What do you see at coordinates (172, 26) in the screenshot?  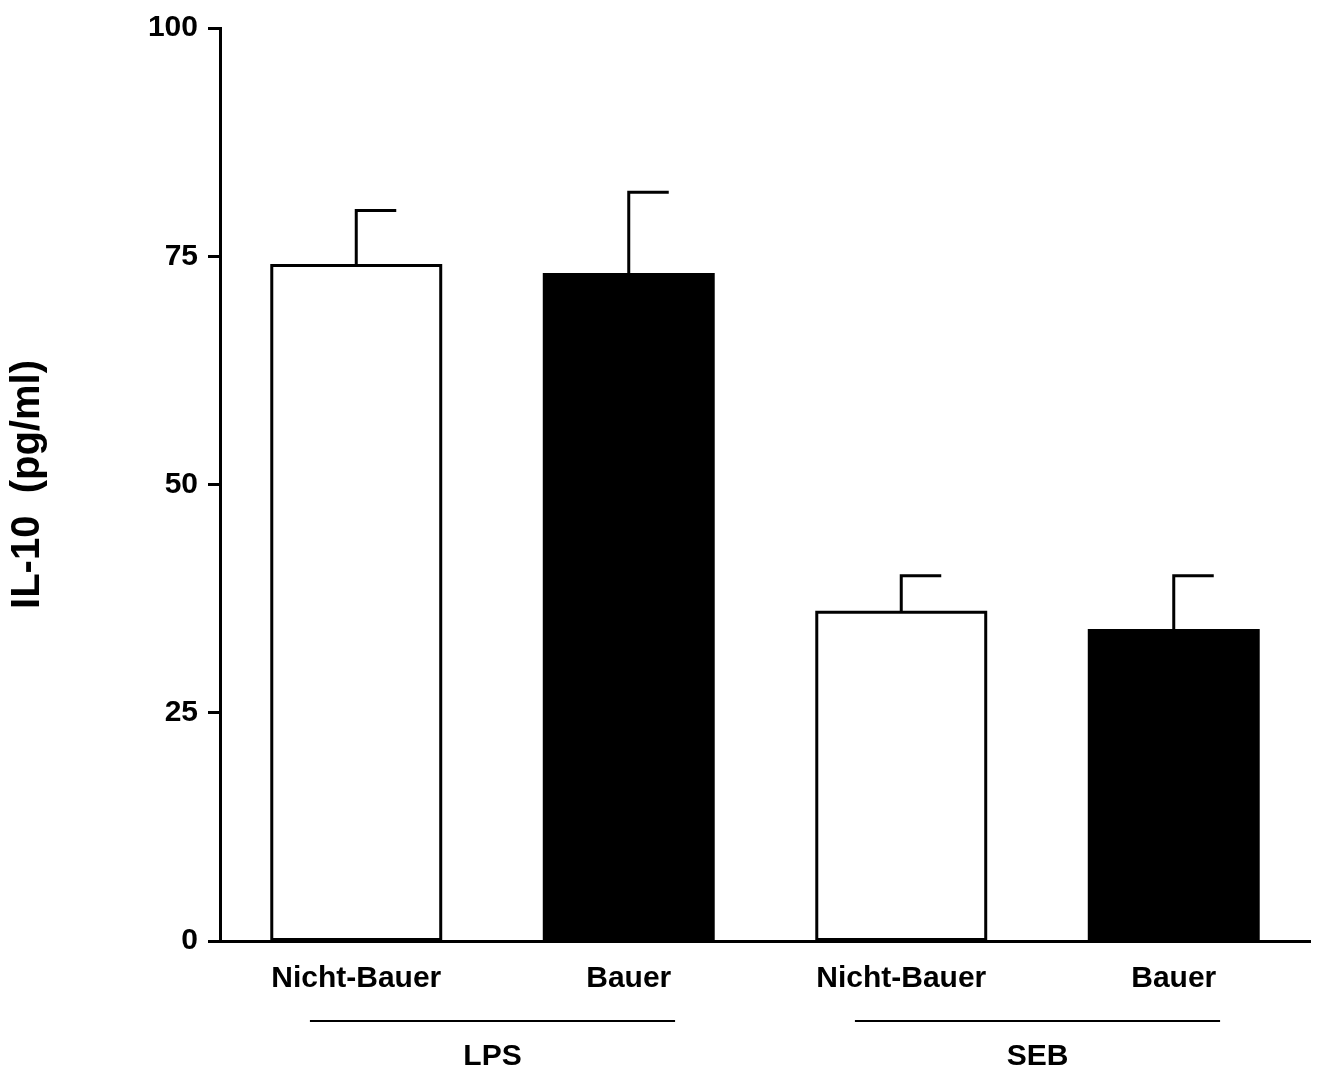 I see `y-tick-label: 100` at bounding box center [172, 26].